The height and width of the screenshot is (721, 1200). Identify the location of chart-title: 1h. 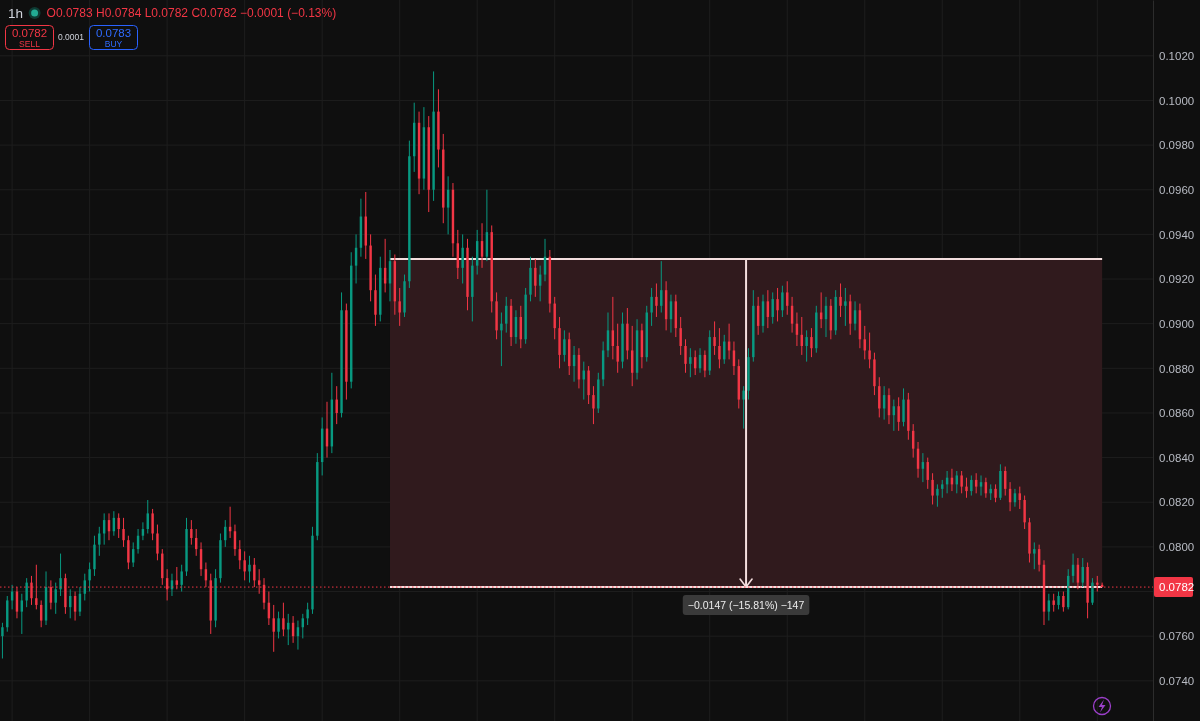
(16, 13).